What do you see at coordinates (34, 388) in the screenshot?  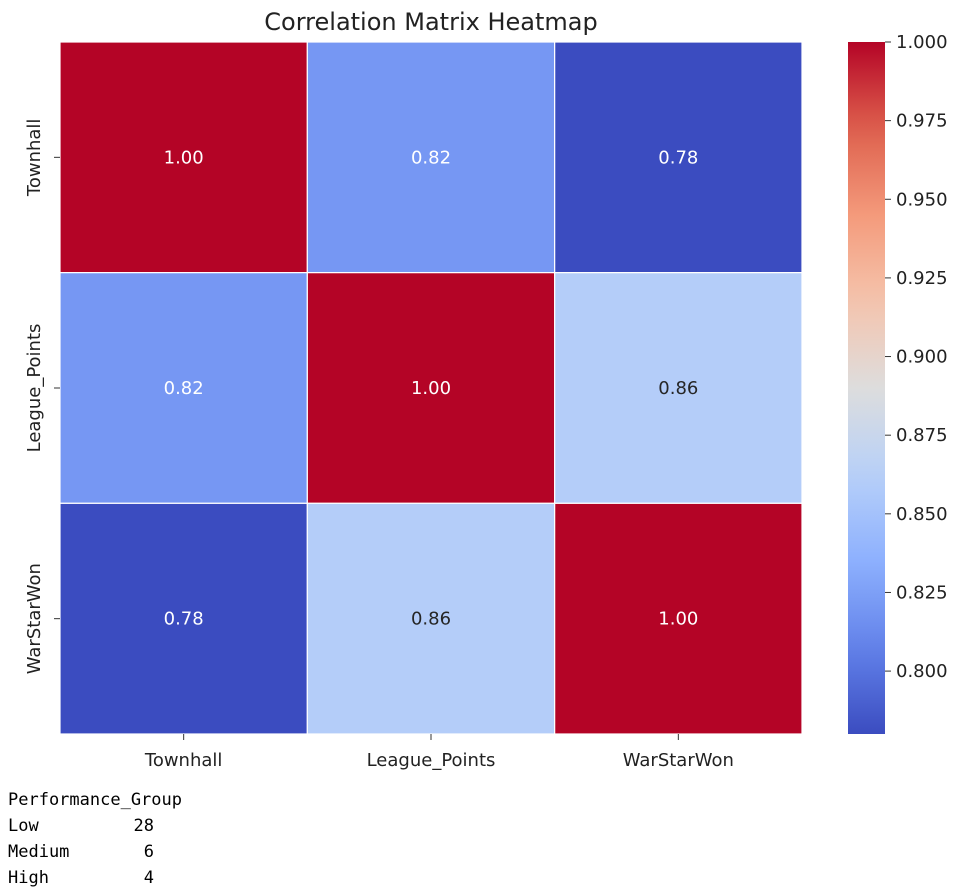 I see `y-tick-label: League_Points` at bounding box center [34, 388].